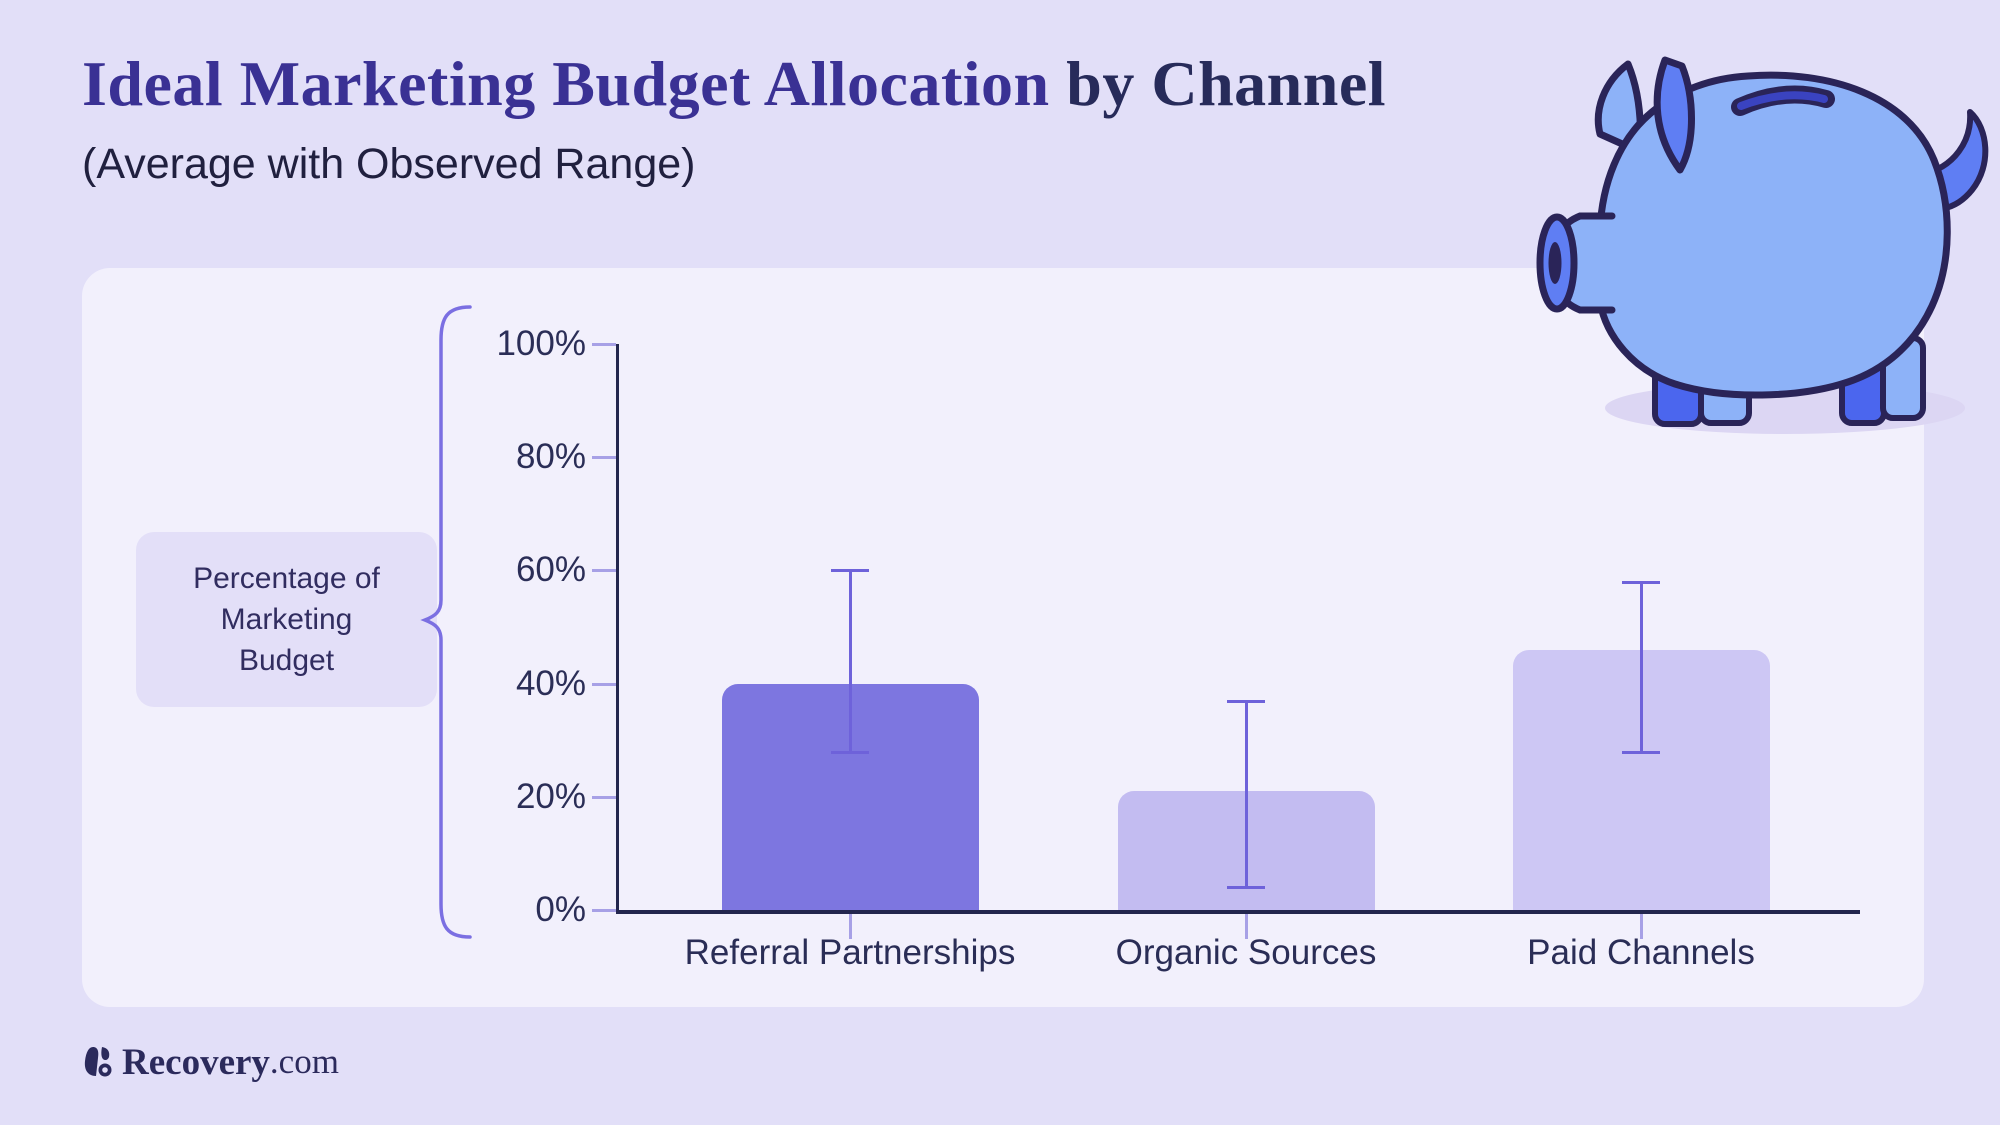 Image resolution: width=2000 pixels, height=1125 pixels. I want to click on error-bar-cap-bottom-organic-sources, so click(1246, 888).